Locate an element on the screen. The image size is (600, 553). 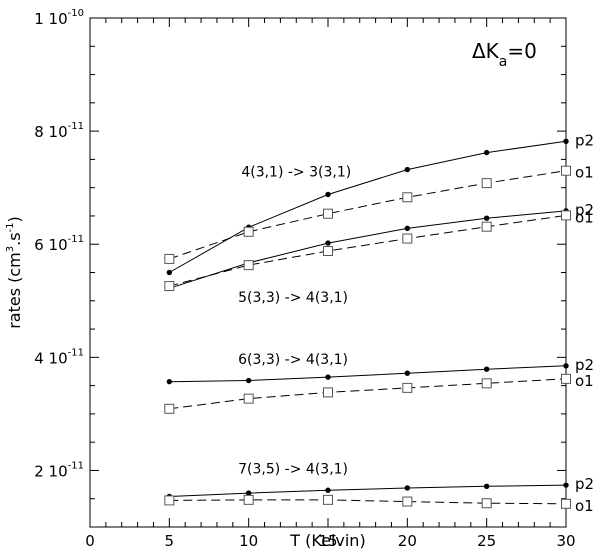
y-axis-label: rates (cm3.s-1) is located at coordinates (14, 272).